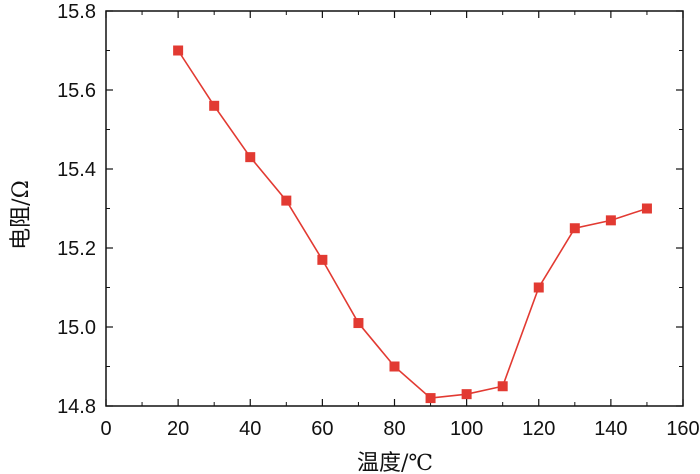 Image resolution: width=700 pixels, height=474 pixels. I want to click on y-tick-label: 15.4, so click(76, 170).